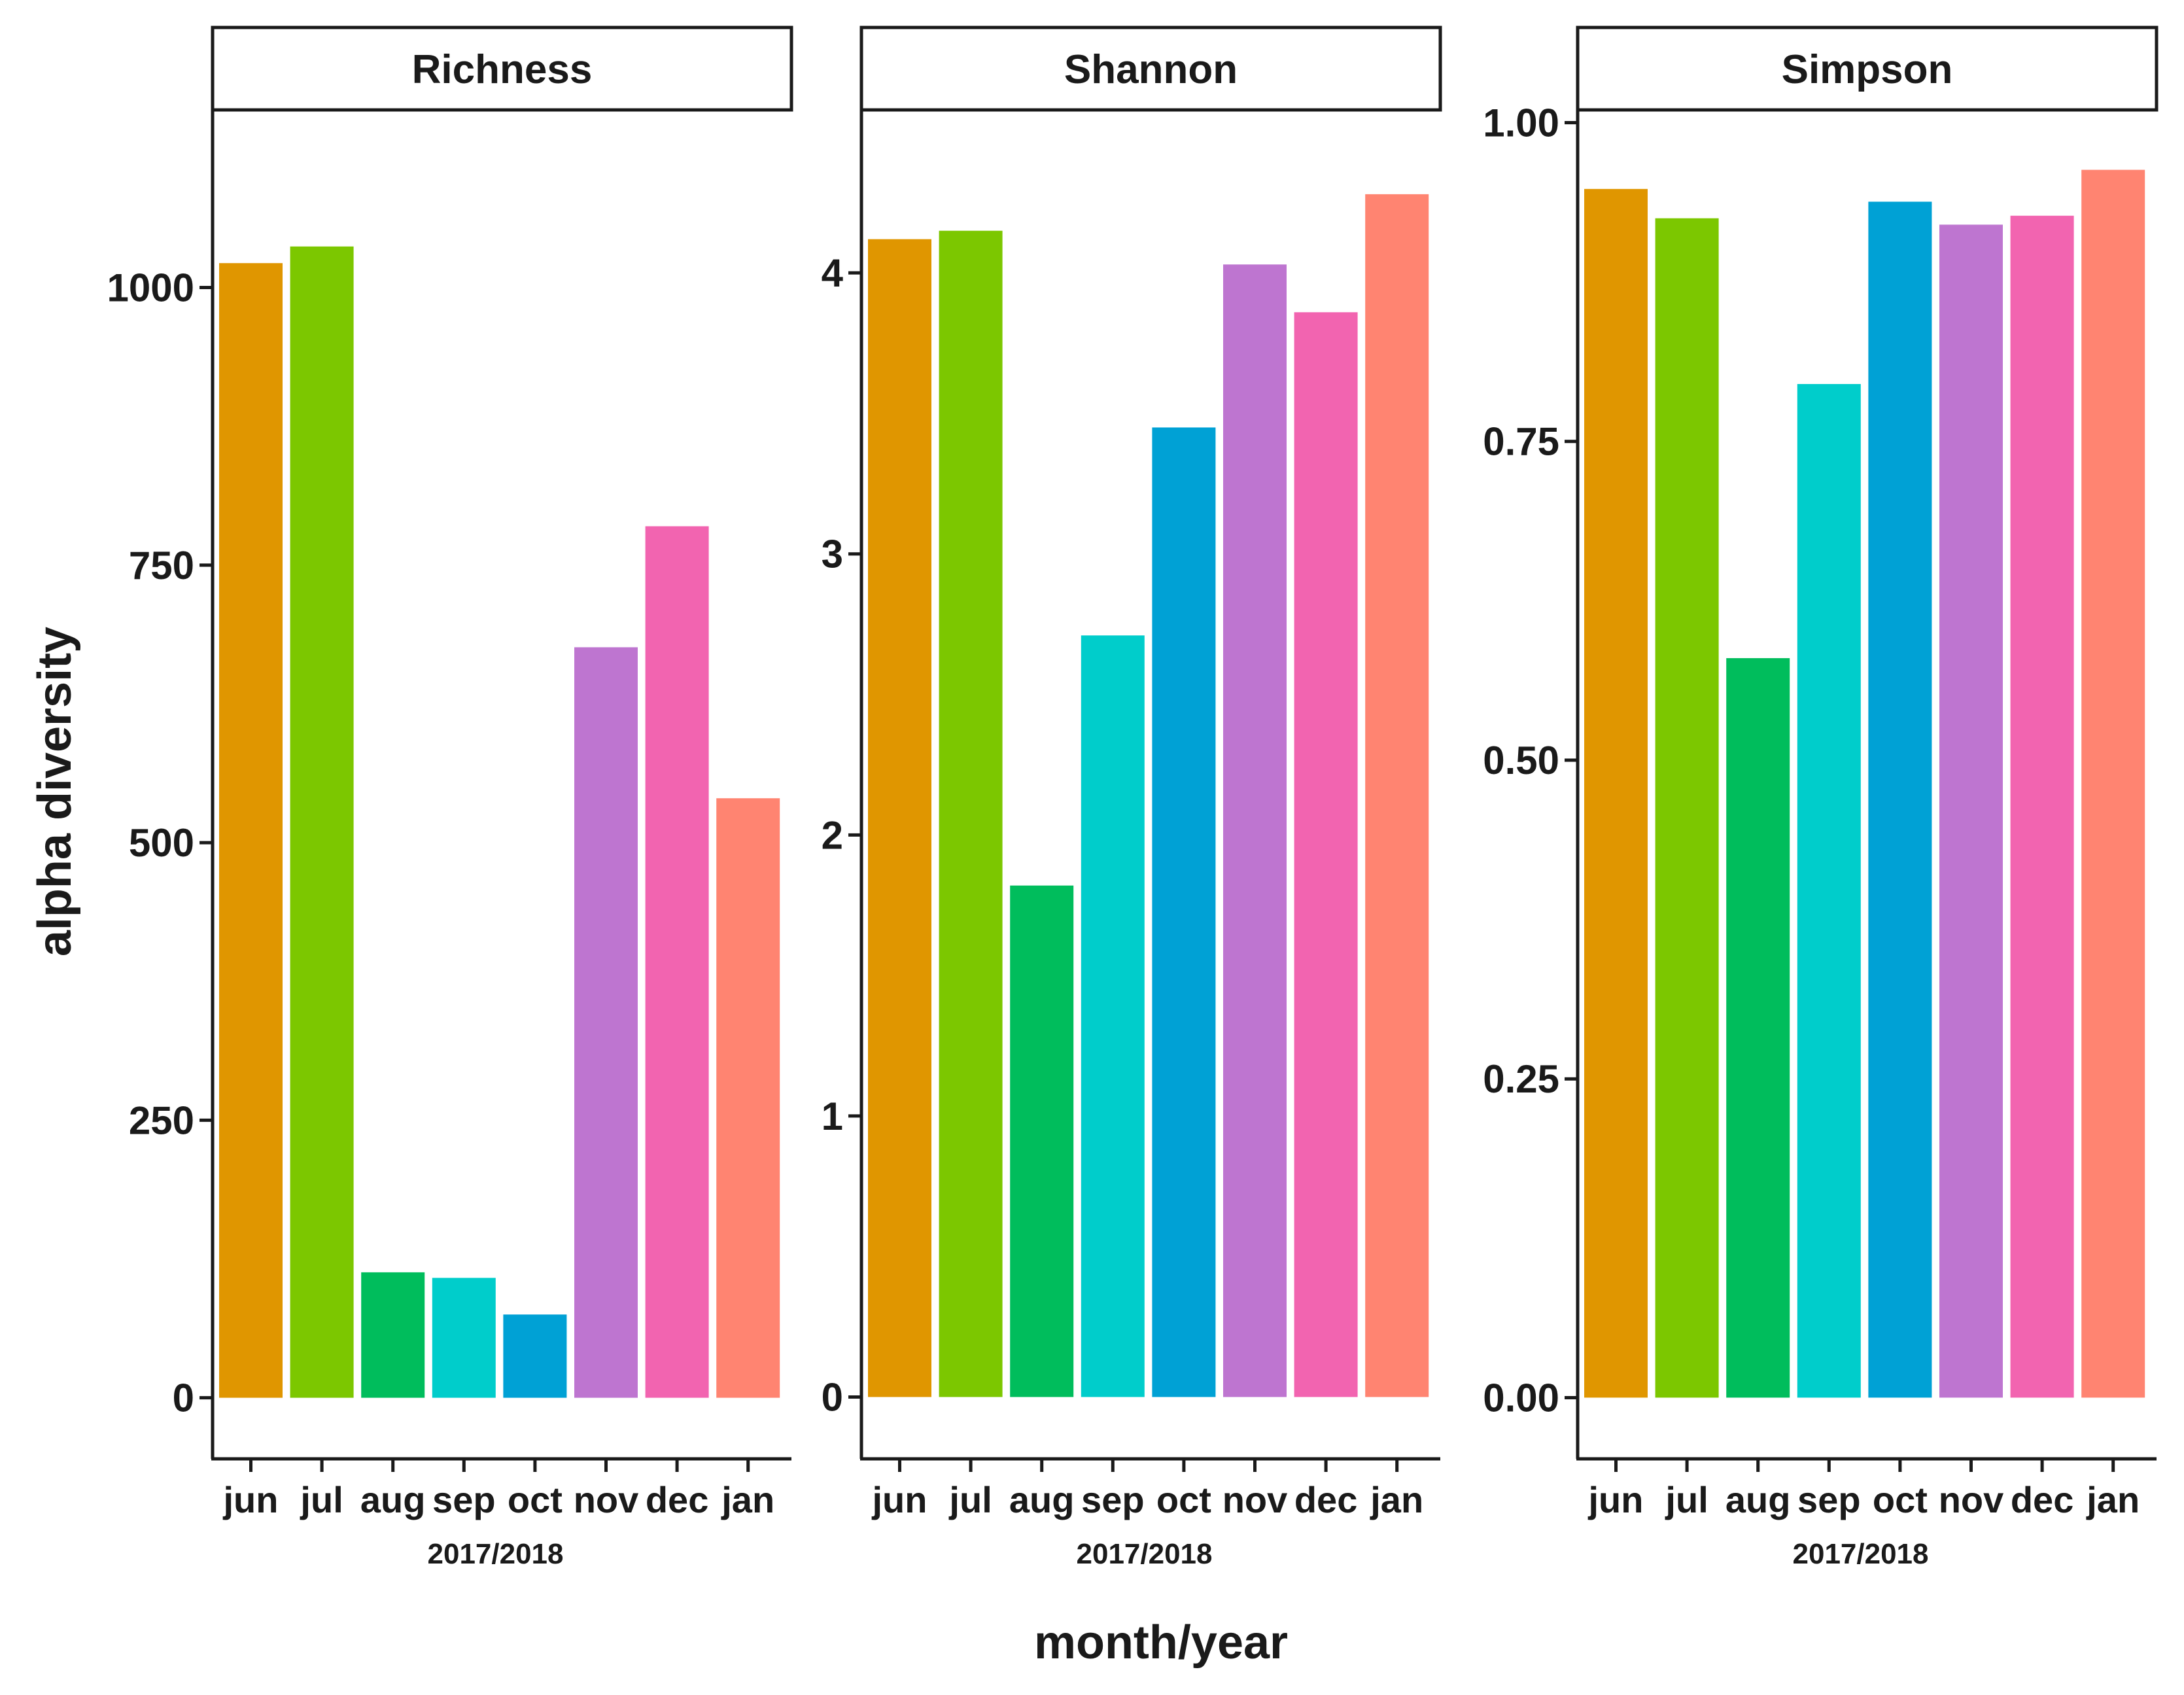  Describe the element at coordinates (1521, 1398) in the screenshot. I see `y-tick-label: 0.00` at that location.